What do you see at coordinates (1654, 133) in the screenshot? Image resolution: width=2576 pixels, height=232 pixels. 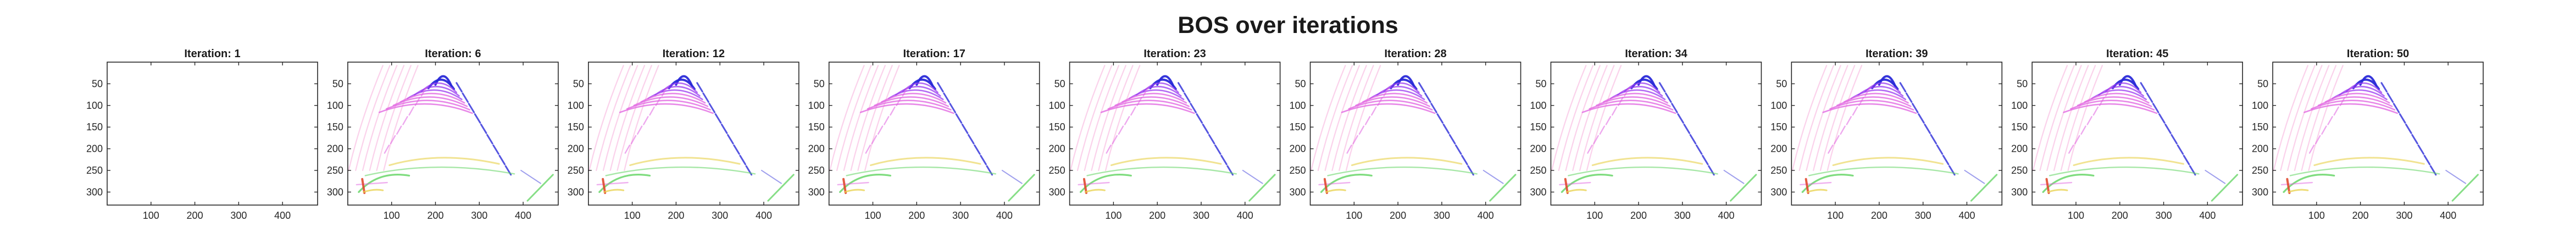 I see `bos-field` at bounding box center [1654, 133].